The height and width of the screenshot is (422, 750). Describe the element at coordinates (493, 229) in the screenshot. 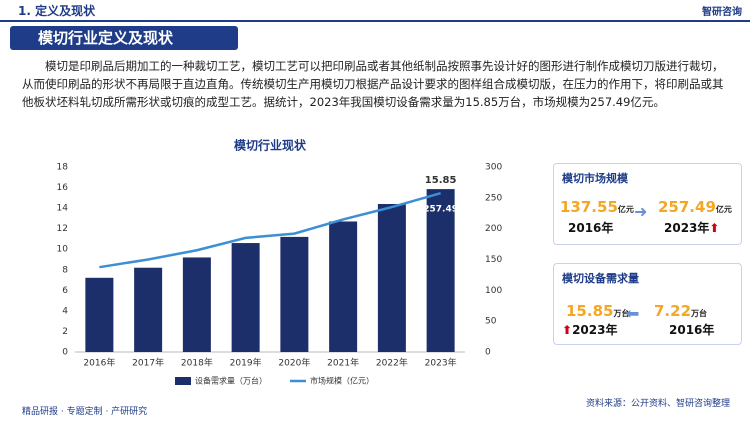

I see `y2-tick-label: 200` at that location.